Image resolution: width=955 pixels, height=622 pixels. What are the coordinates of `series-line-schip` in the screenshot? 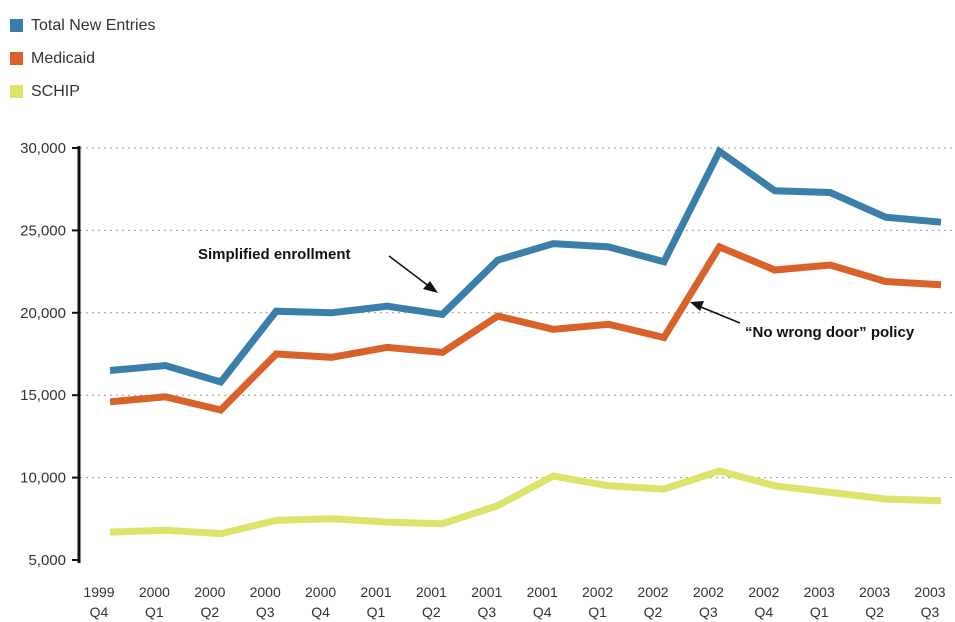 It's located at (525, 502).